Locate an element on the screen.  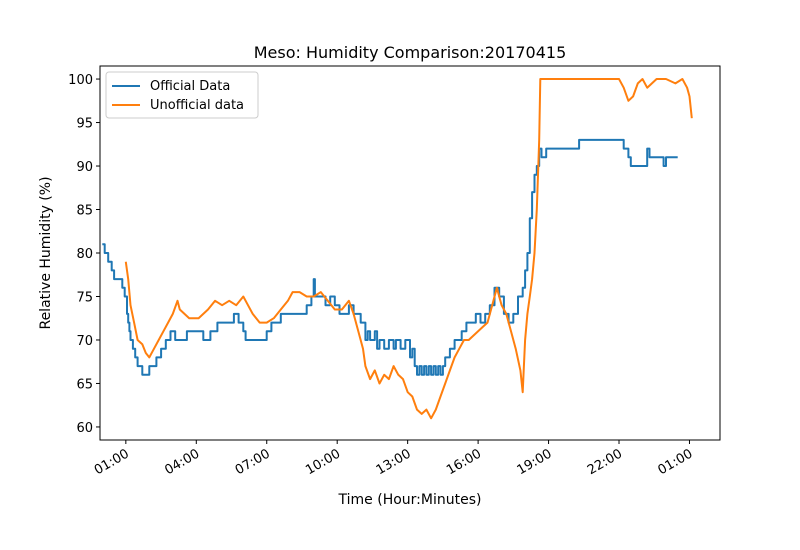
y-tick-label: 70 is located at coordinates (84, 341).